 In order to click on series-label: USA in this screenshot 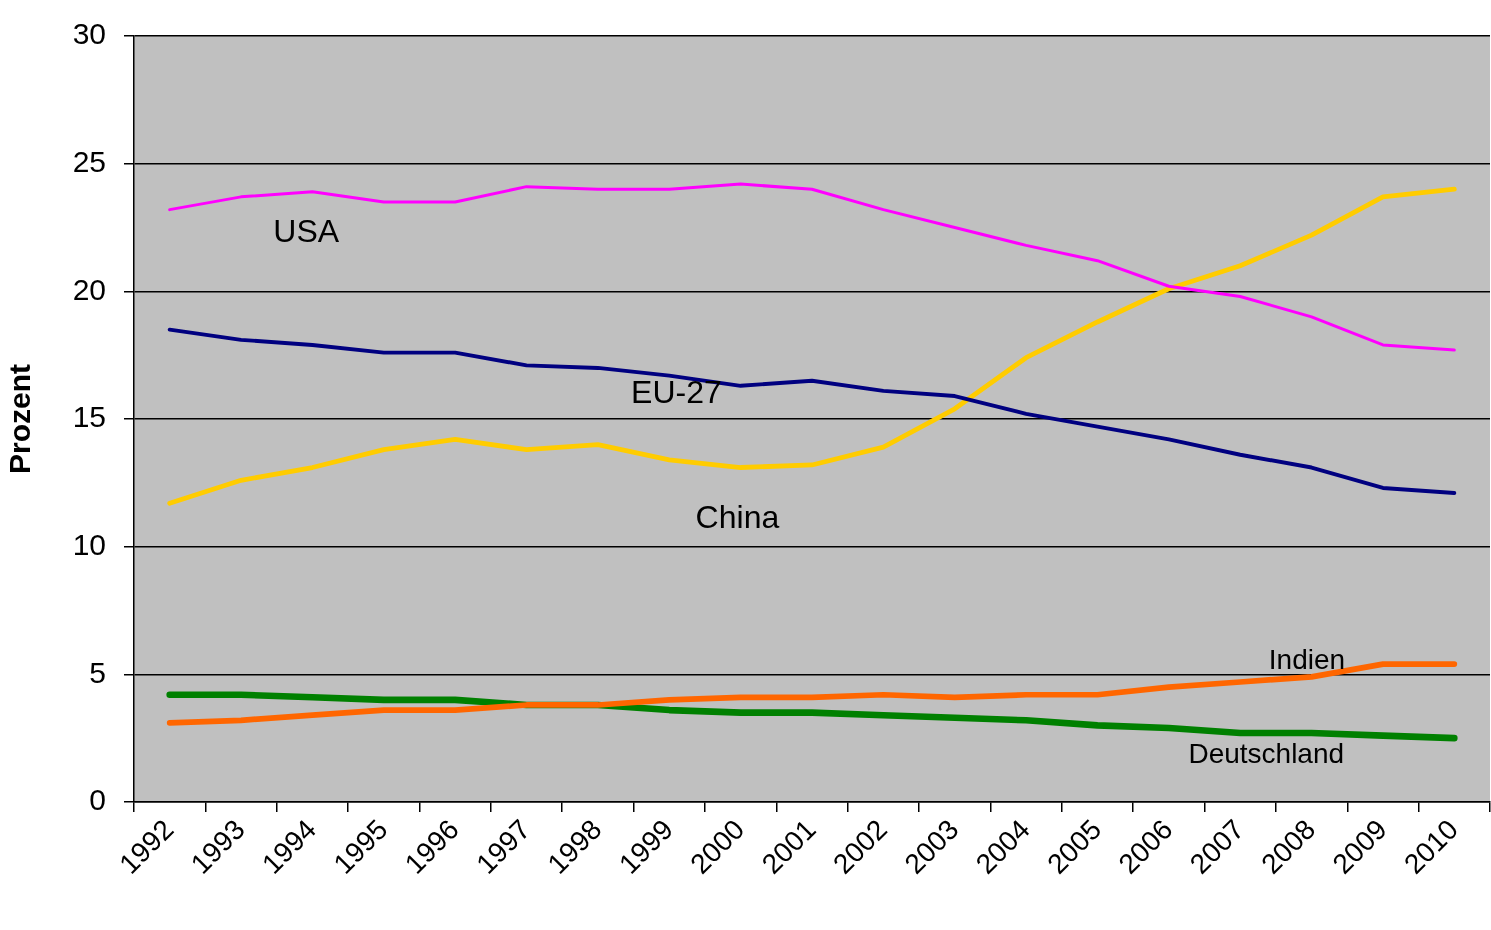, I will do `click(306, 231)`.